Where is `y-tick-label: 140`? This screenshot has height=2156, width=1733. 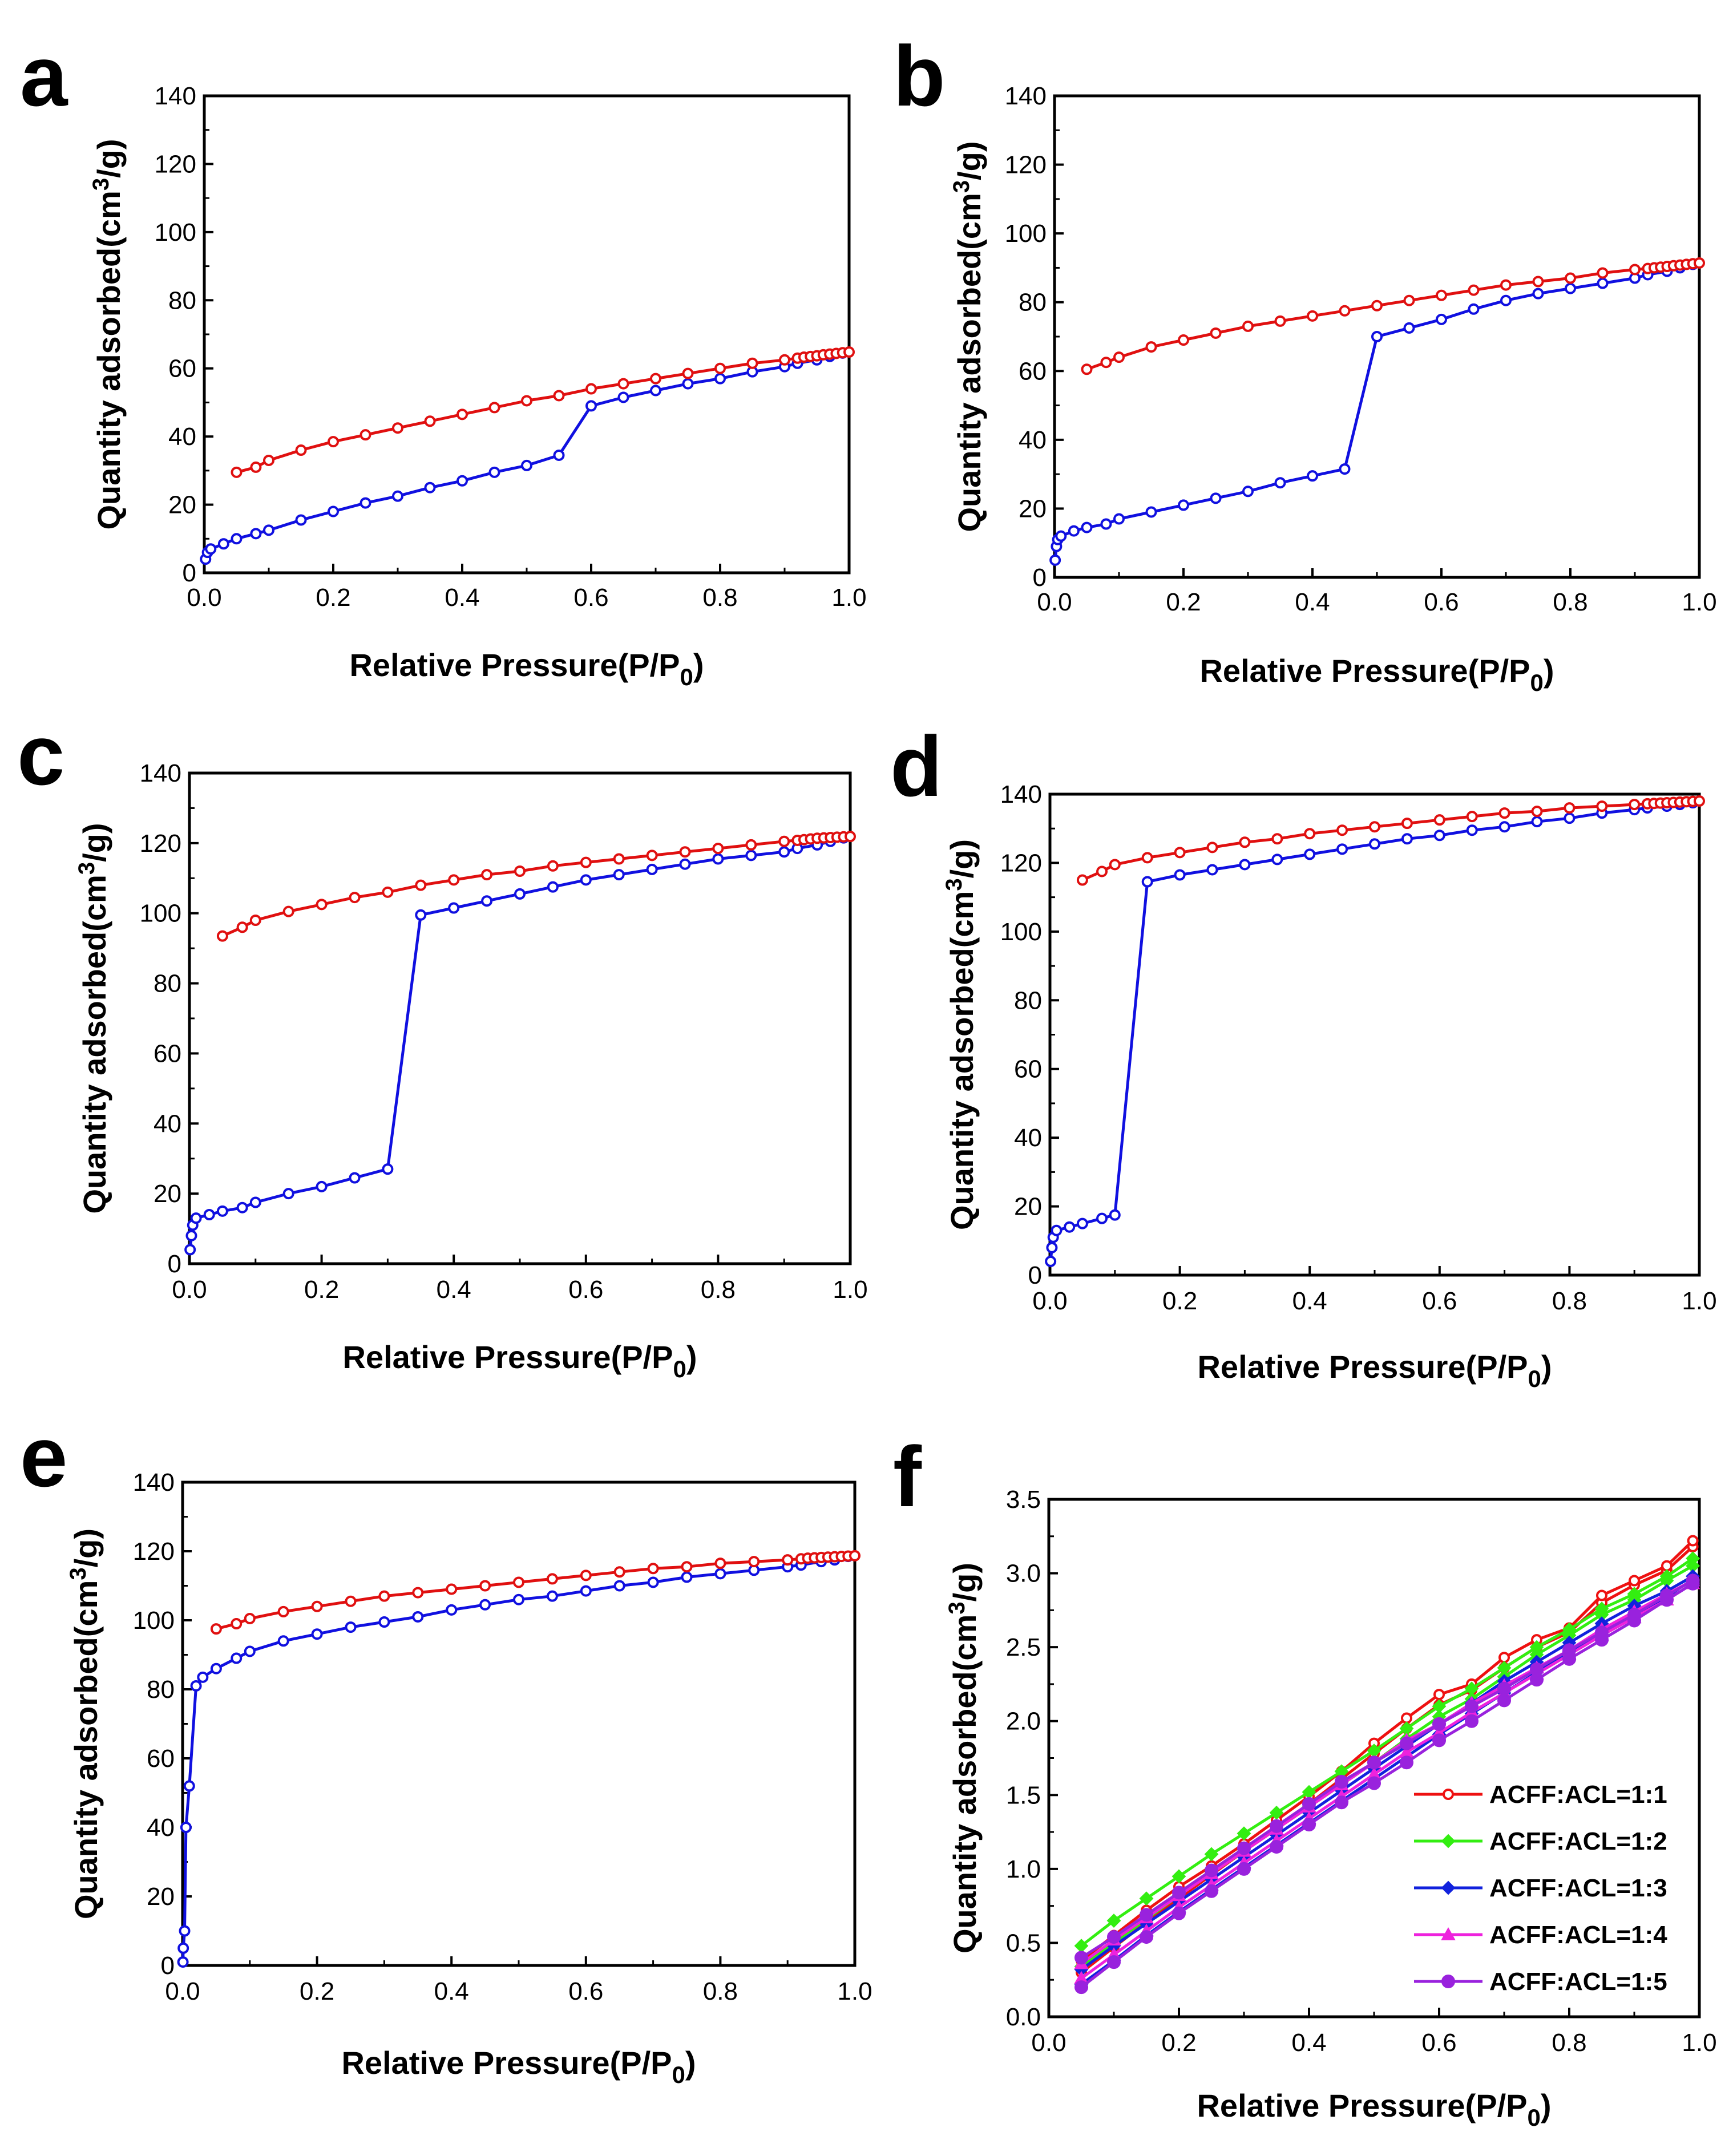 y-tick-label: 140 is located at coordinates (1026, 96).